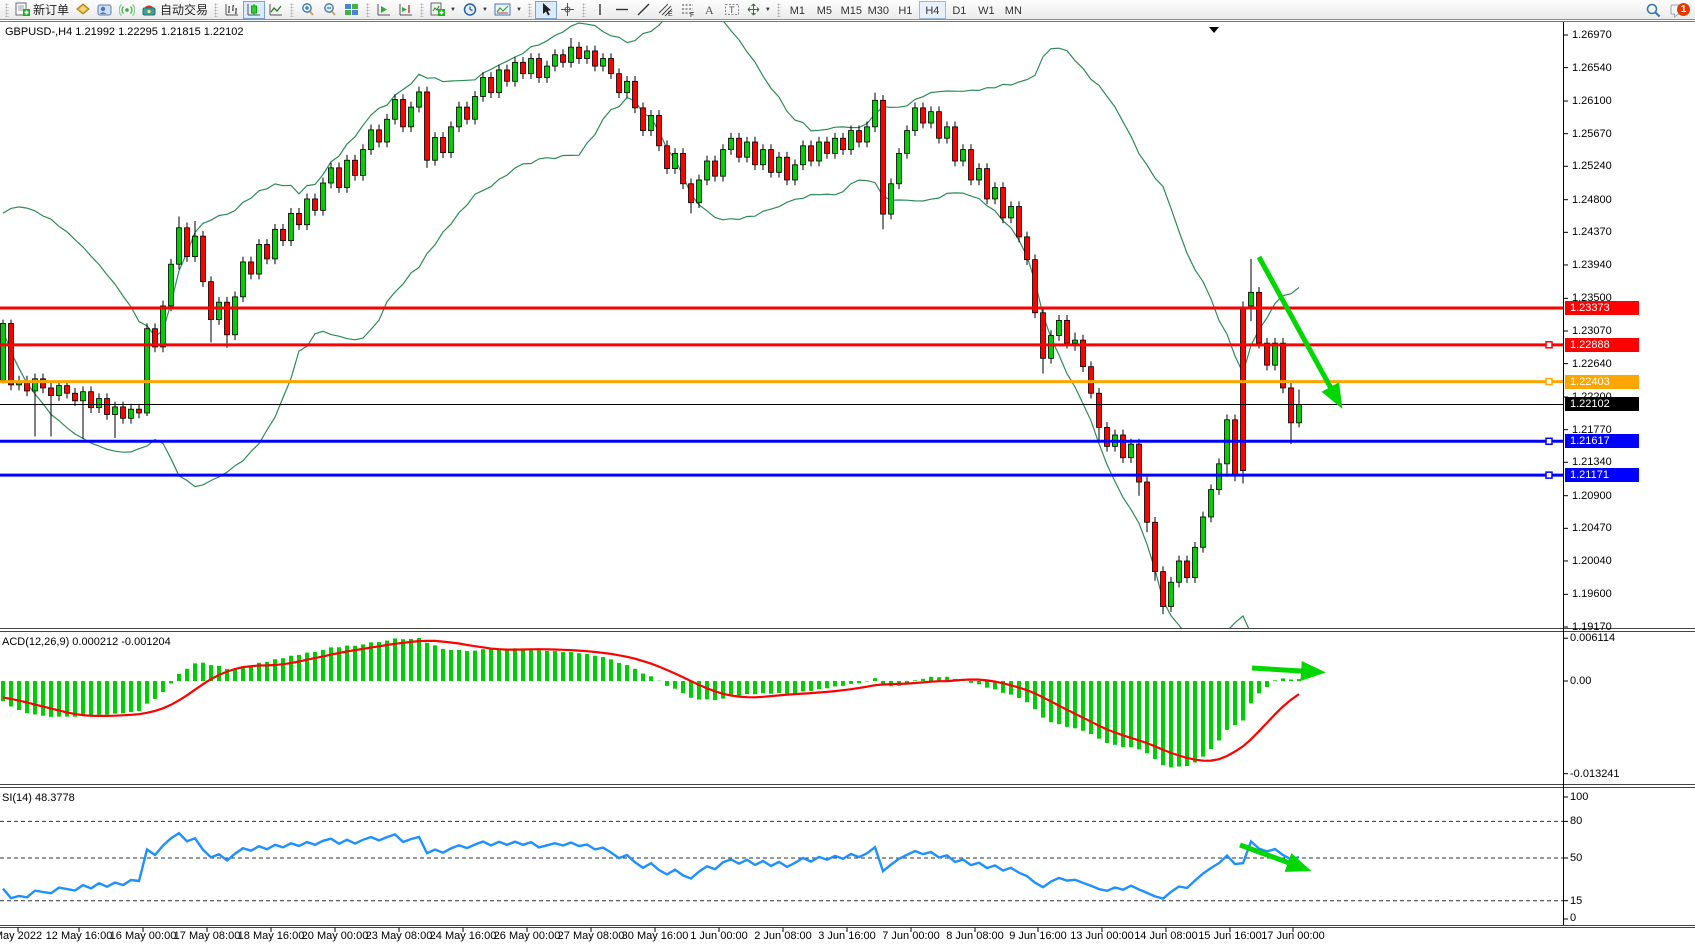  I want to click on time-axis-label: 23 May 08:00, so click(399, 936).